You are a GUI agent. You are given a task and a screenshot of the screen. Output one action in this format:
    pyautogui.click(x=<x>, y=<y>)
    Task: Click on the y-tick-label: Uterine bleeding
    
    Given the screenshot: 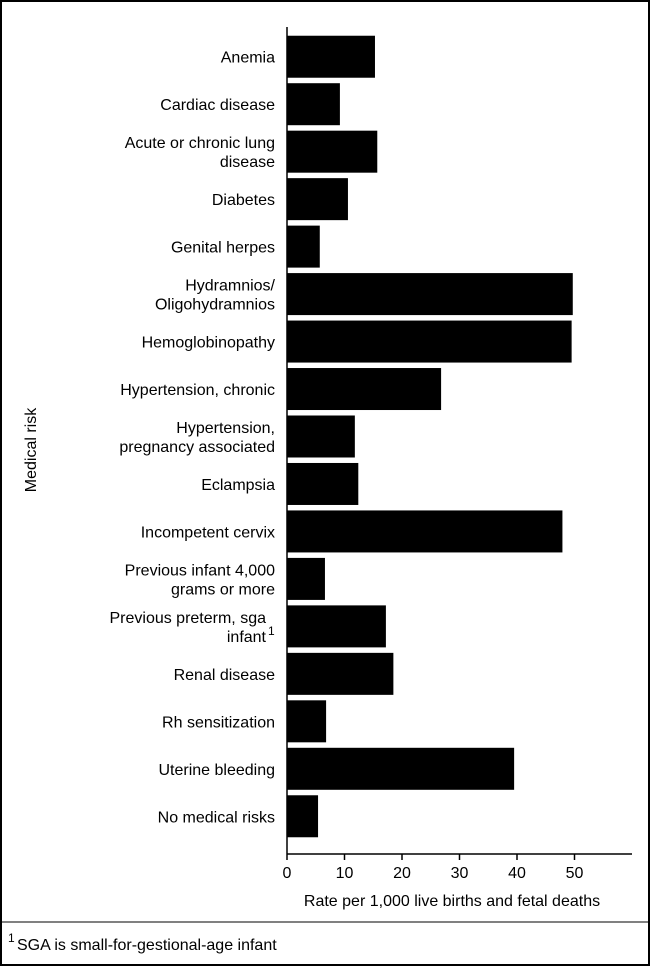 What is the action you would take?
    pyautogui.click(x=216, y=770)
    